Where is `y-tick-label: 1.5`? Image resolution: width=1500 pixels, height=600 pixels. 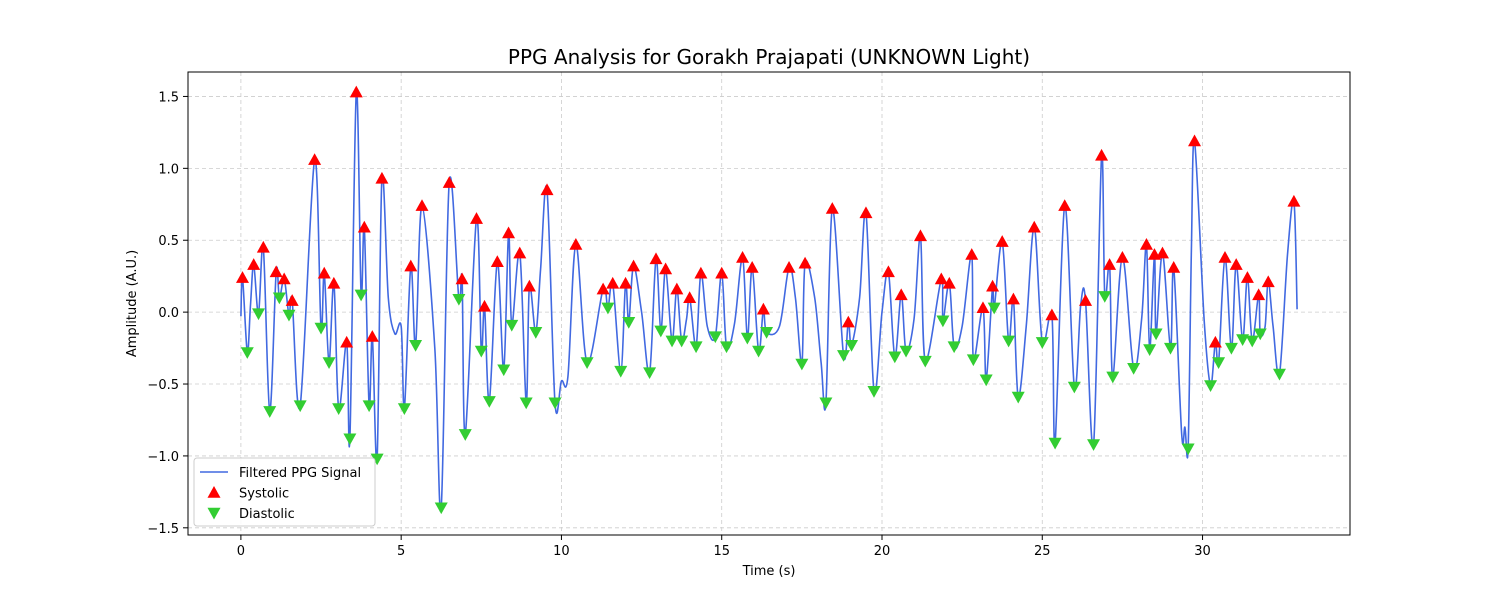 y-tick-label: 1.5 is located at coordinates (168, 97).